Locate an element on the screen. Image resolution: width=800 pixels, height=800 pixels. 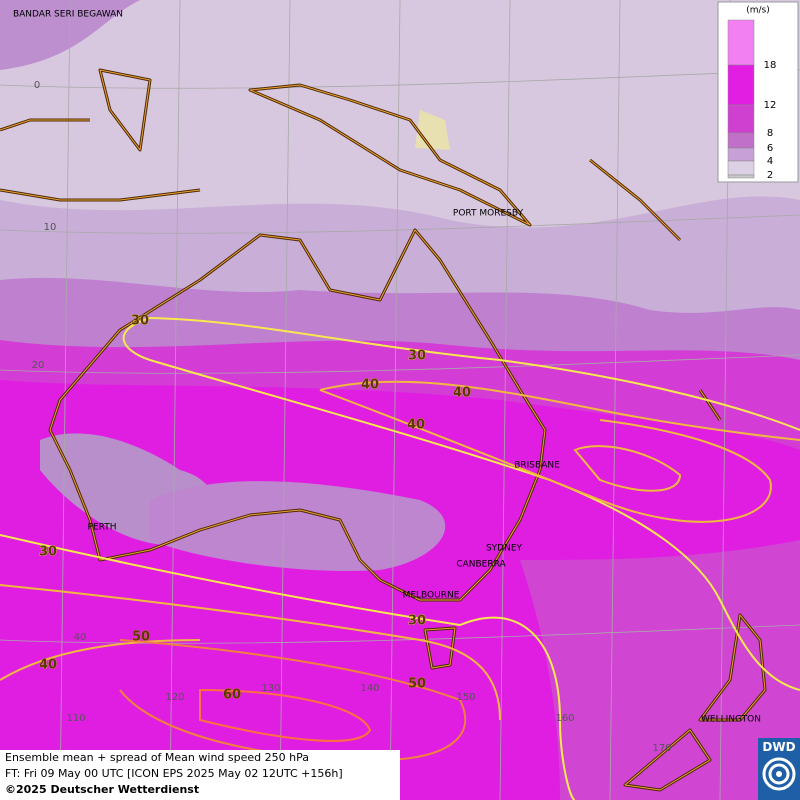
legend-level: 8 is located at coordinates (770, 133).